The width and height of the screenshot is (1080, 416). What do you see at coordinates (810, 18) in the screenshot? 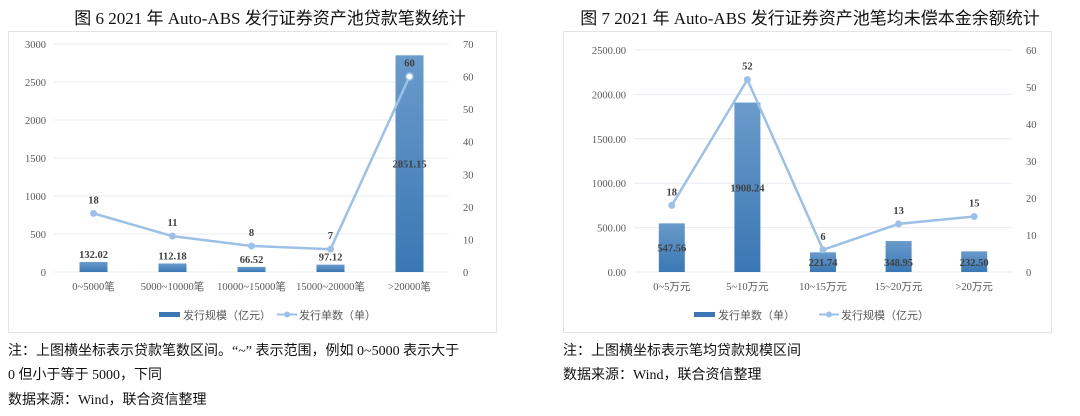
I see `figure-7-title: 图 7 2021 年 Auto-ABS 发行证券资产池笔均未偿本金余额统计` at bounding box center [810, 18].